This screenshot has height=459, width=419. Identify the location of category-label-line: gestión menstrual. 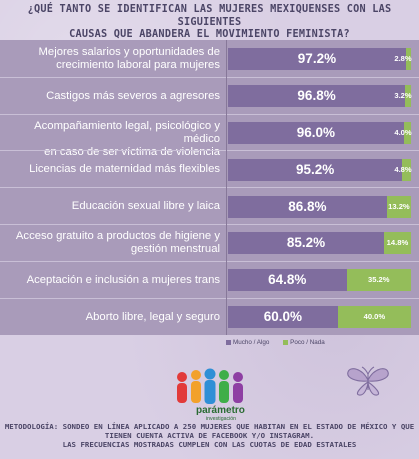
(175, 249).